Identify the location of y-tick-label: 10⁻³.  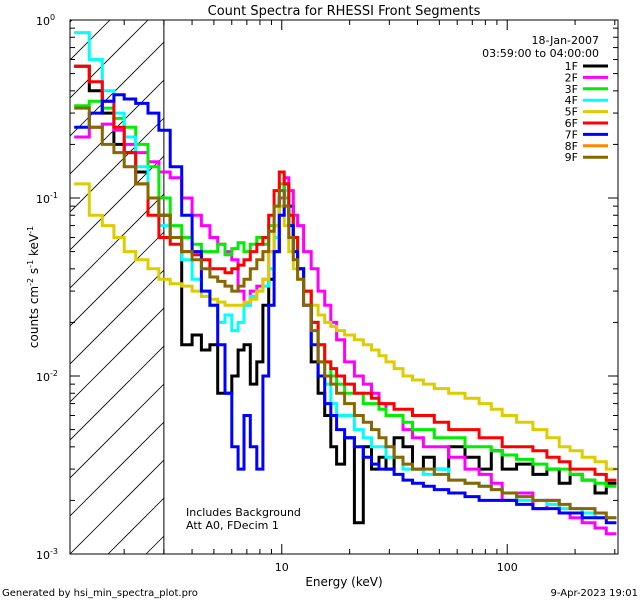
(47, 554).